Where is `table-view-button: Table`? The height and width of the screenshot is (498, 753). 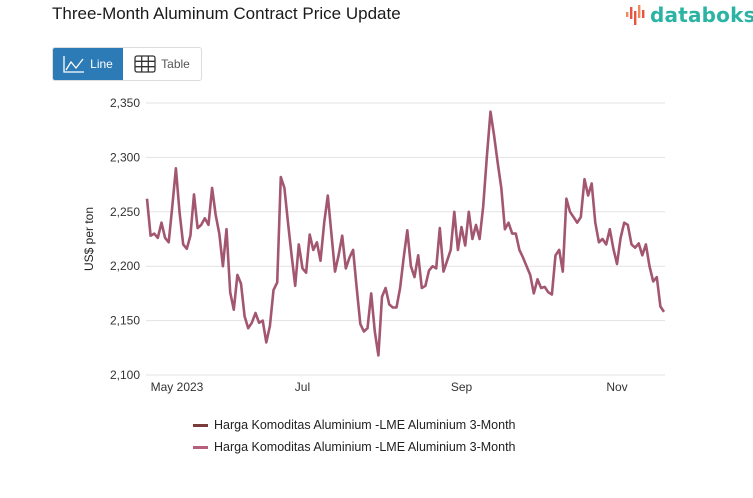 table-view-button: Table is located at coordinates (162, 64).